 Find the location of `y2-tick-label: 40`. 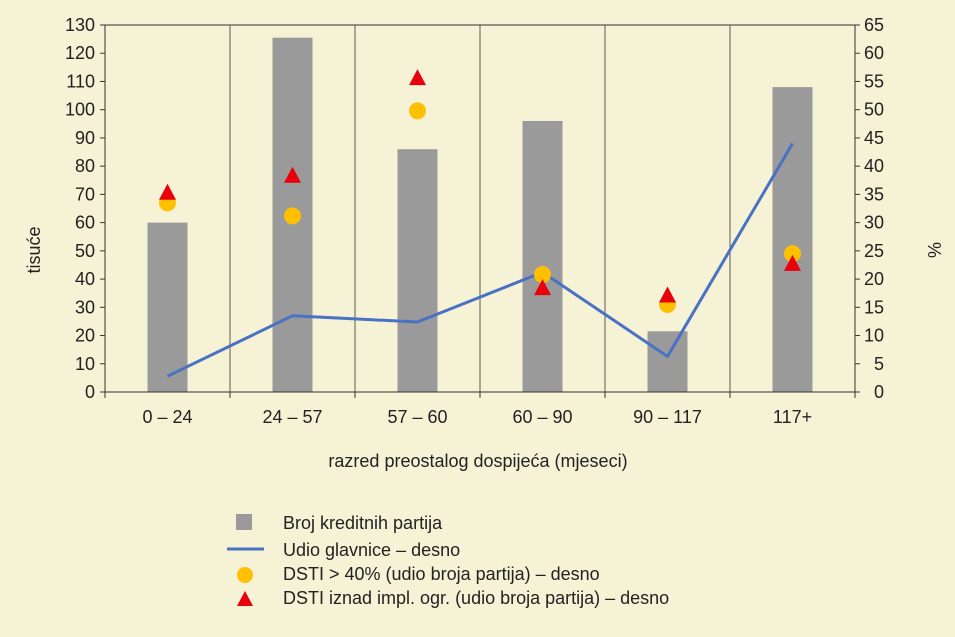

y2-tick-label: 40 is located at coordinates (874, 166).